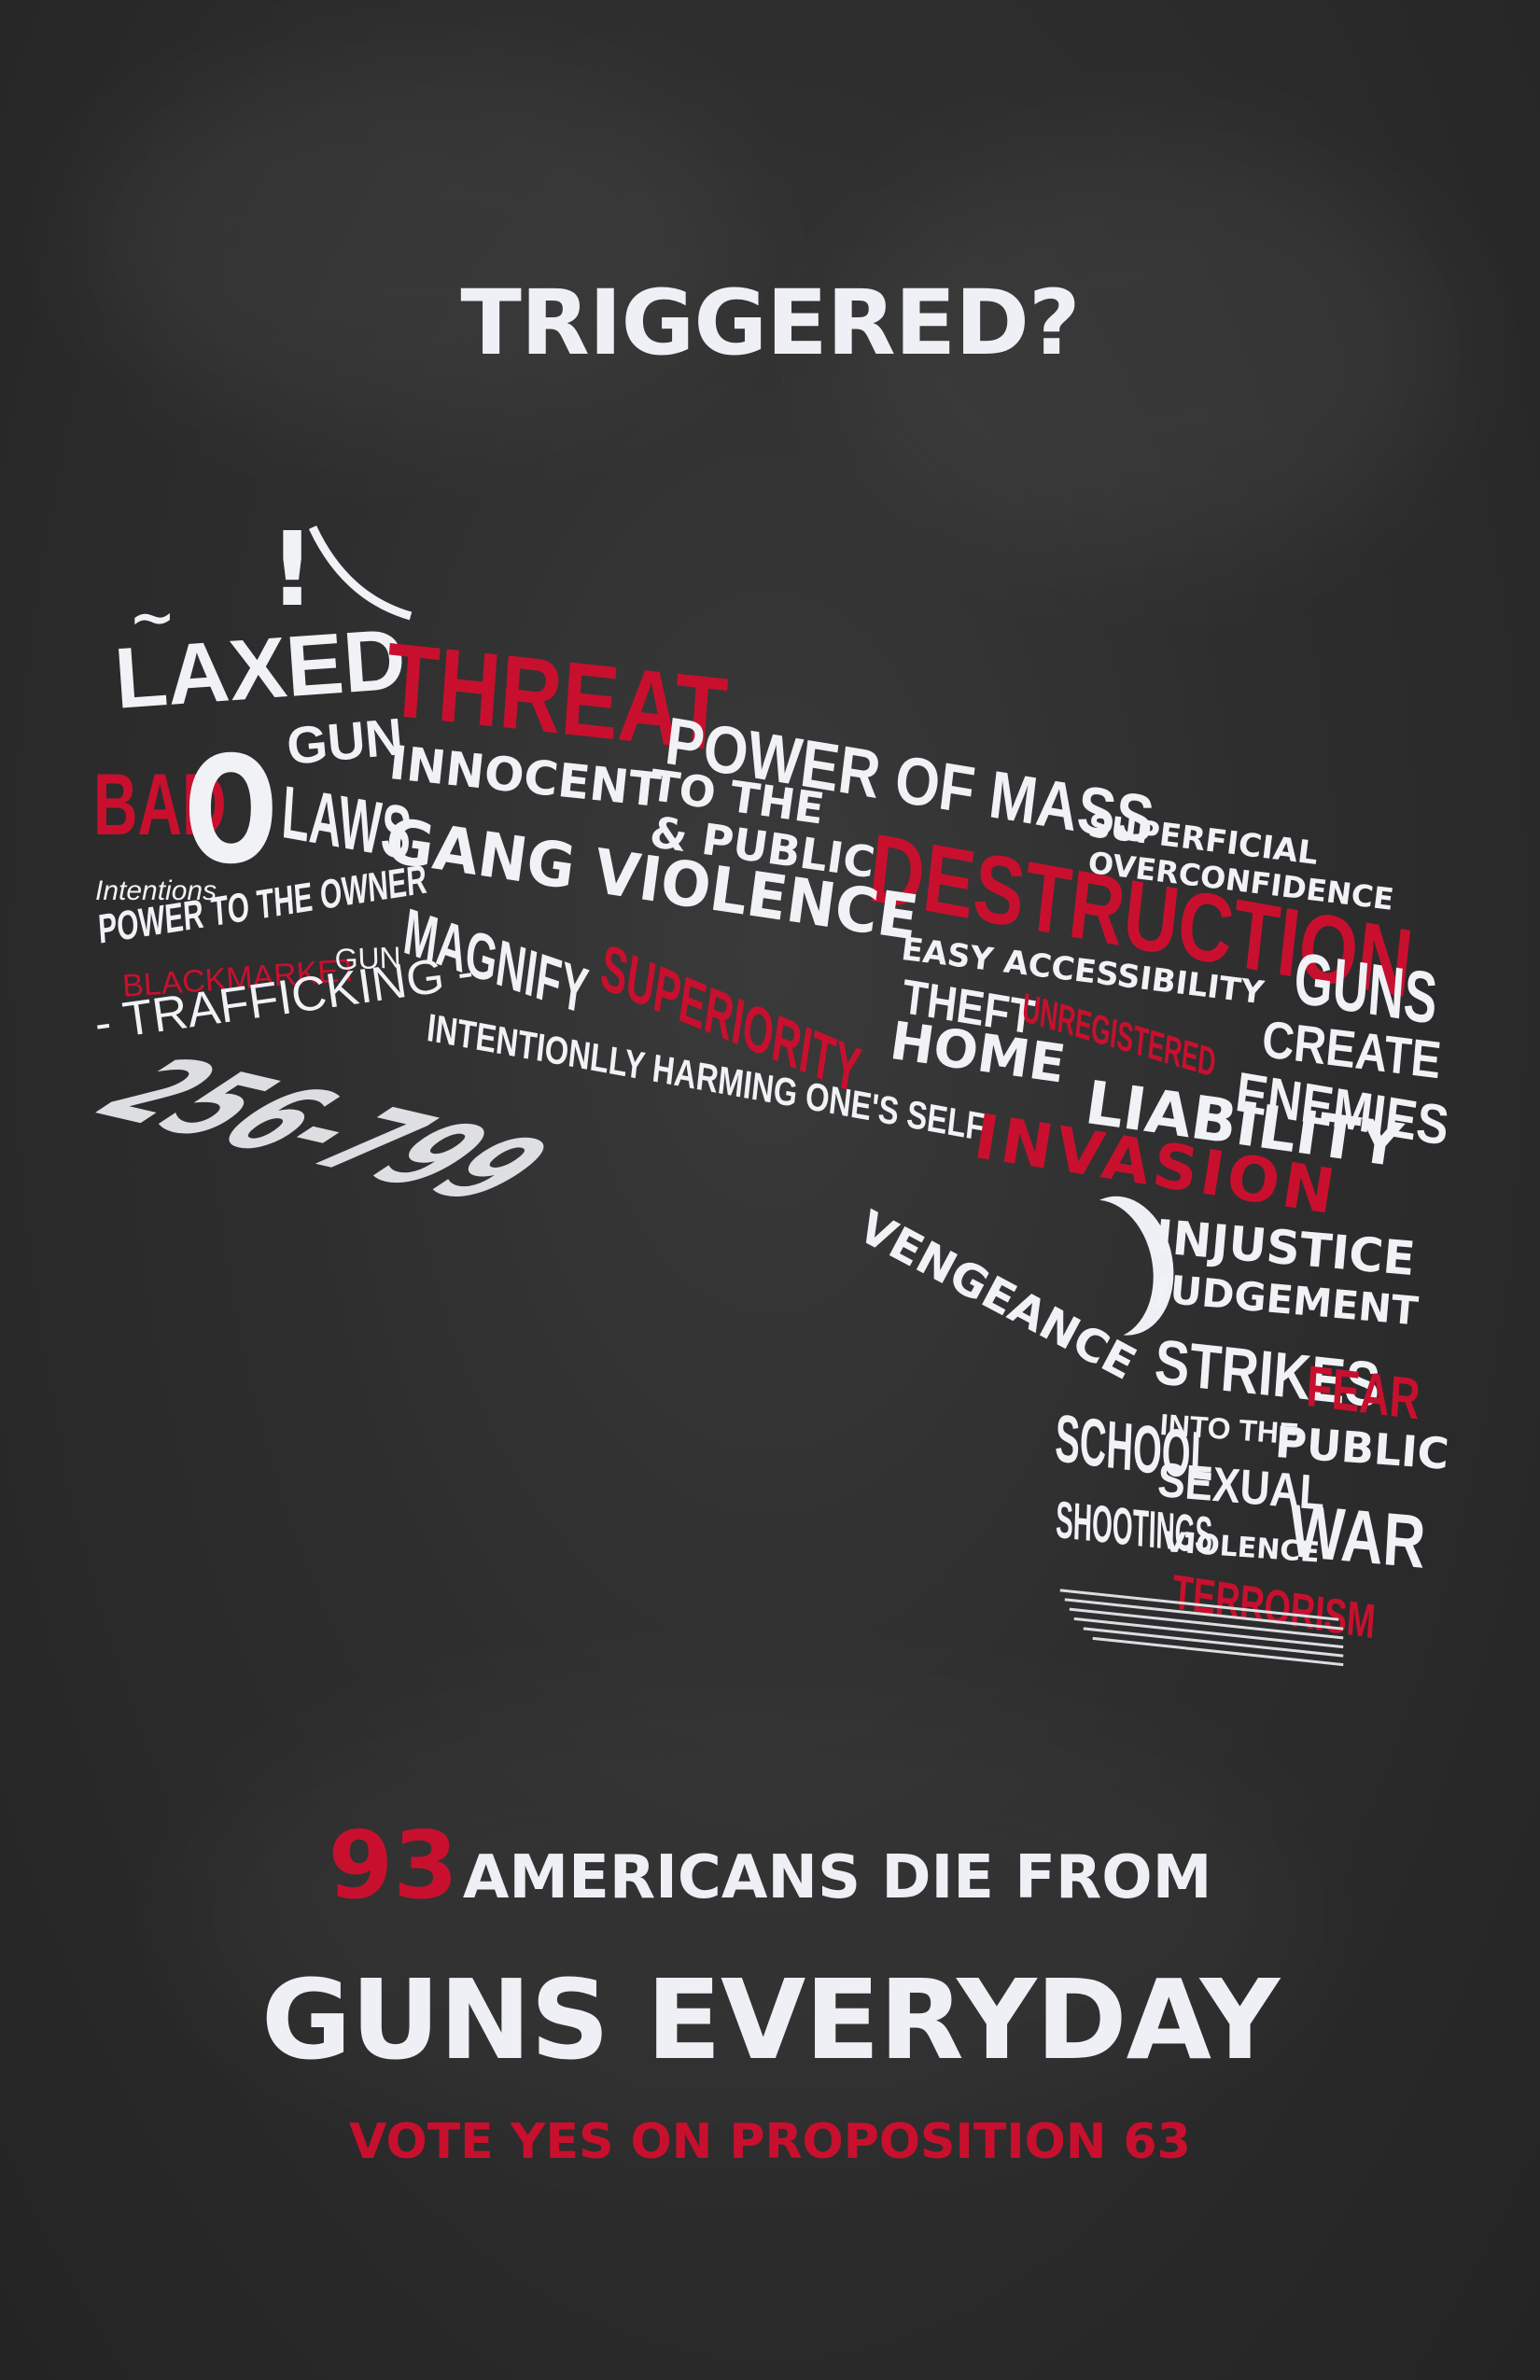  What do you see at coordinates (260, 669) in the screenshot?
I see `word-laxed: LAXED` at bounding box center [260, 669].